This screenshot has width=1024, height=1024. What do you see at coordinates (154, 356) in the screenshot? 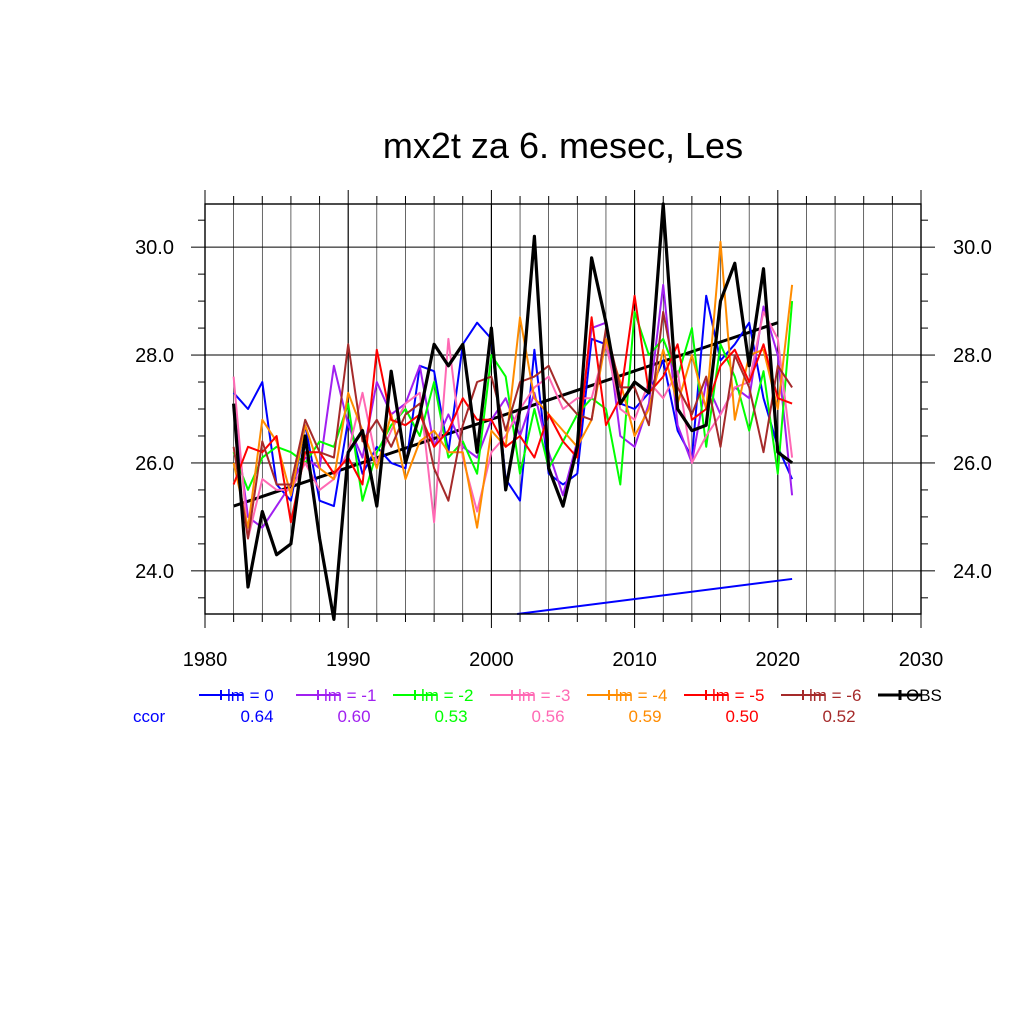
I see `y-tick-label-left: 28.0` at bounding box center [154, 356].